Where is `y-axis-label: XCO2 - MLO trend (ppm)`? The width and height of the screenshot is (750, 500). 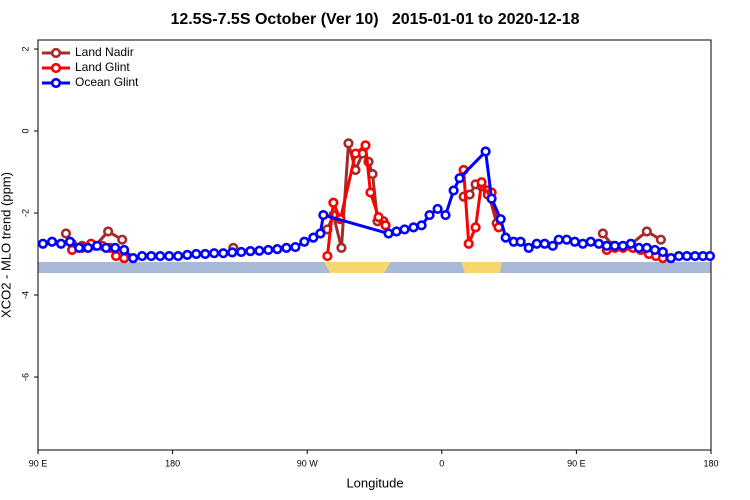 y-axis-label: XCO2 - MLO trend (ppm) is located at coordinates (6, 245).